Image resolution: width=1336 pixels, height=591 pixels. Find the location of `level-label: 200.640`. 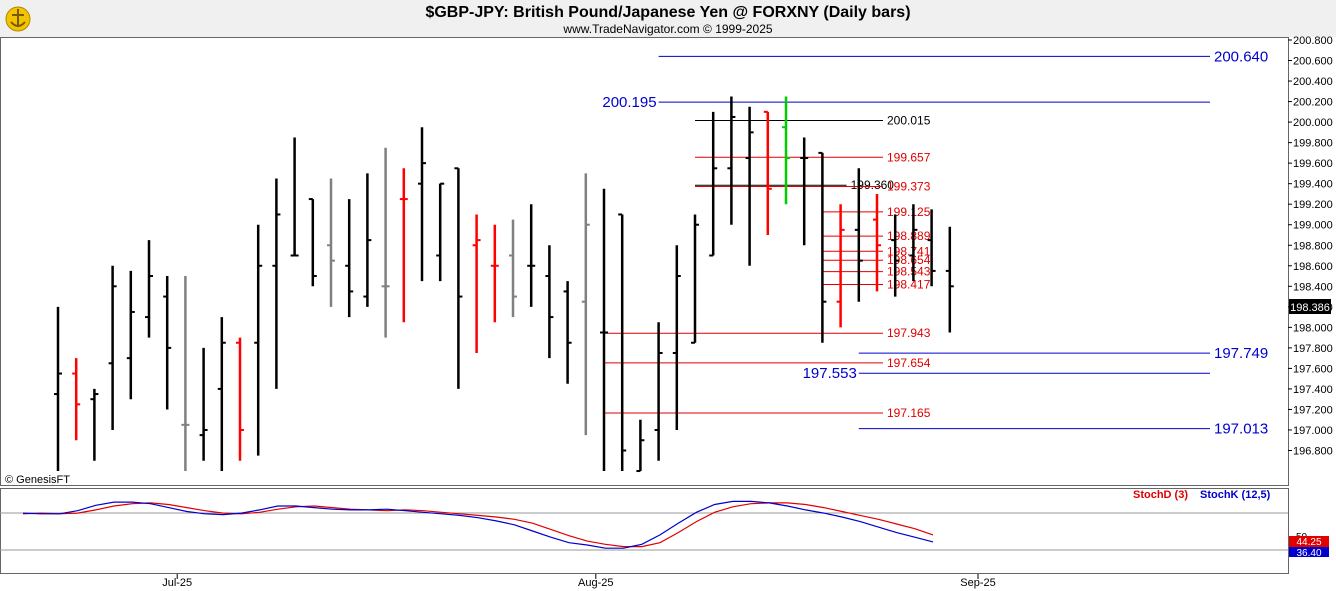

level-label: 200.640 is located at coordinates (1241, 56).